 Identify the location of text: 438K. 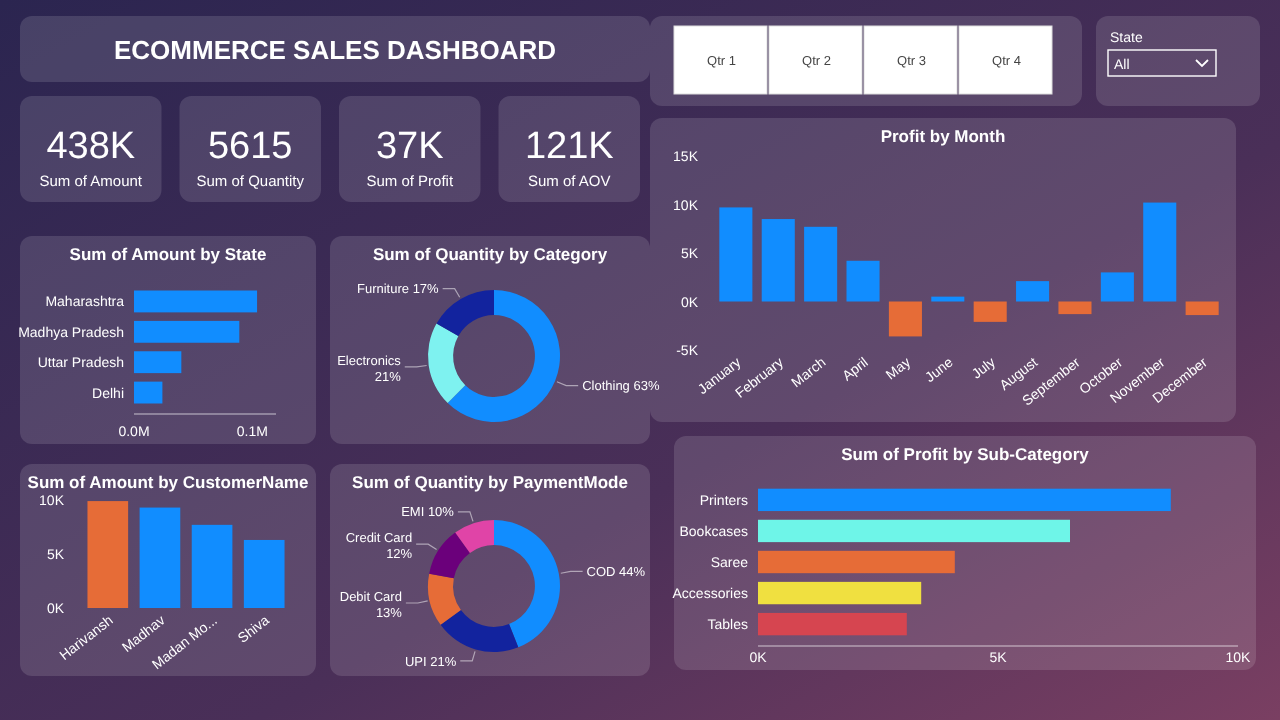
(91, 147).